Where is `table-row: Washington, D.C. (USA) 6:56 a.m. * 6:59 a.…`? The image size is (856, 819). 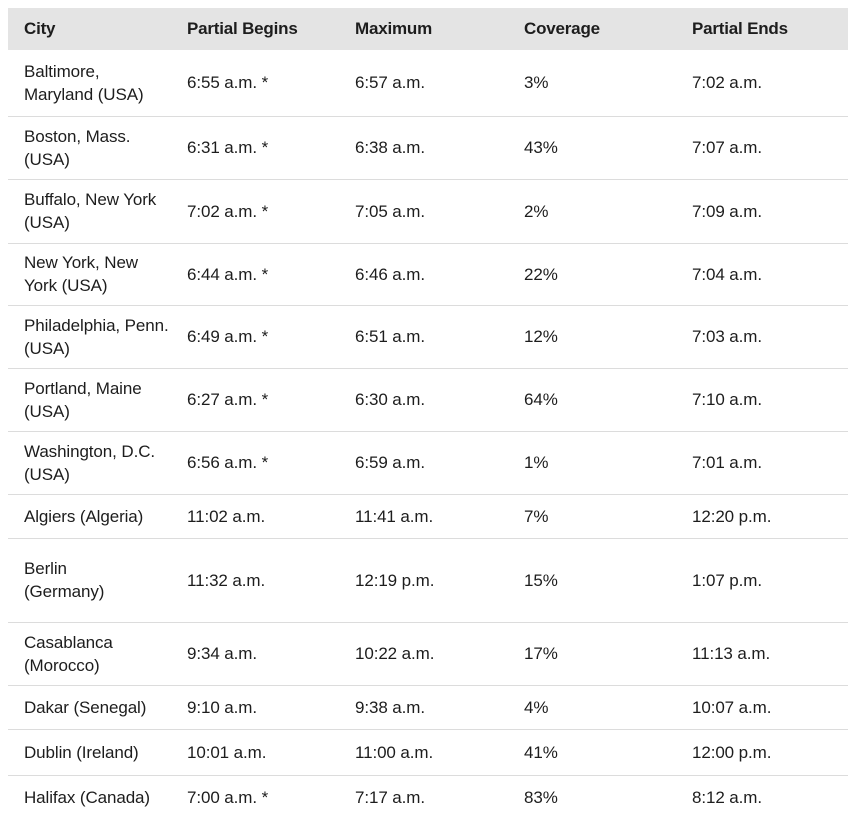
table-row: Washington, D.C. (USA) 6:56 a.m. * 6:59 a.… is located at coordinates (428, 462).